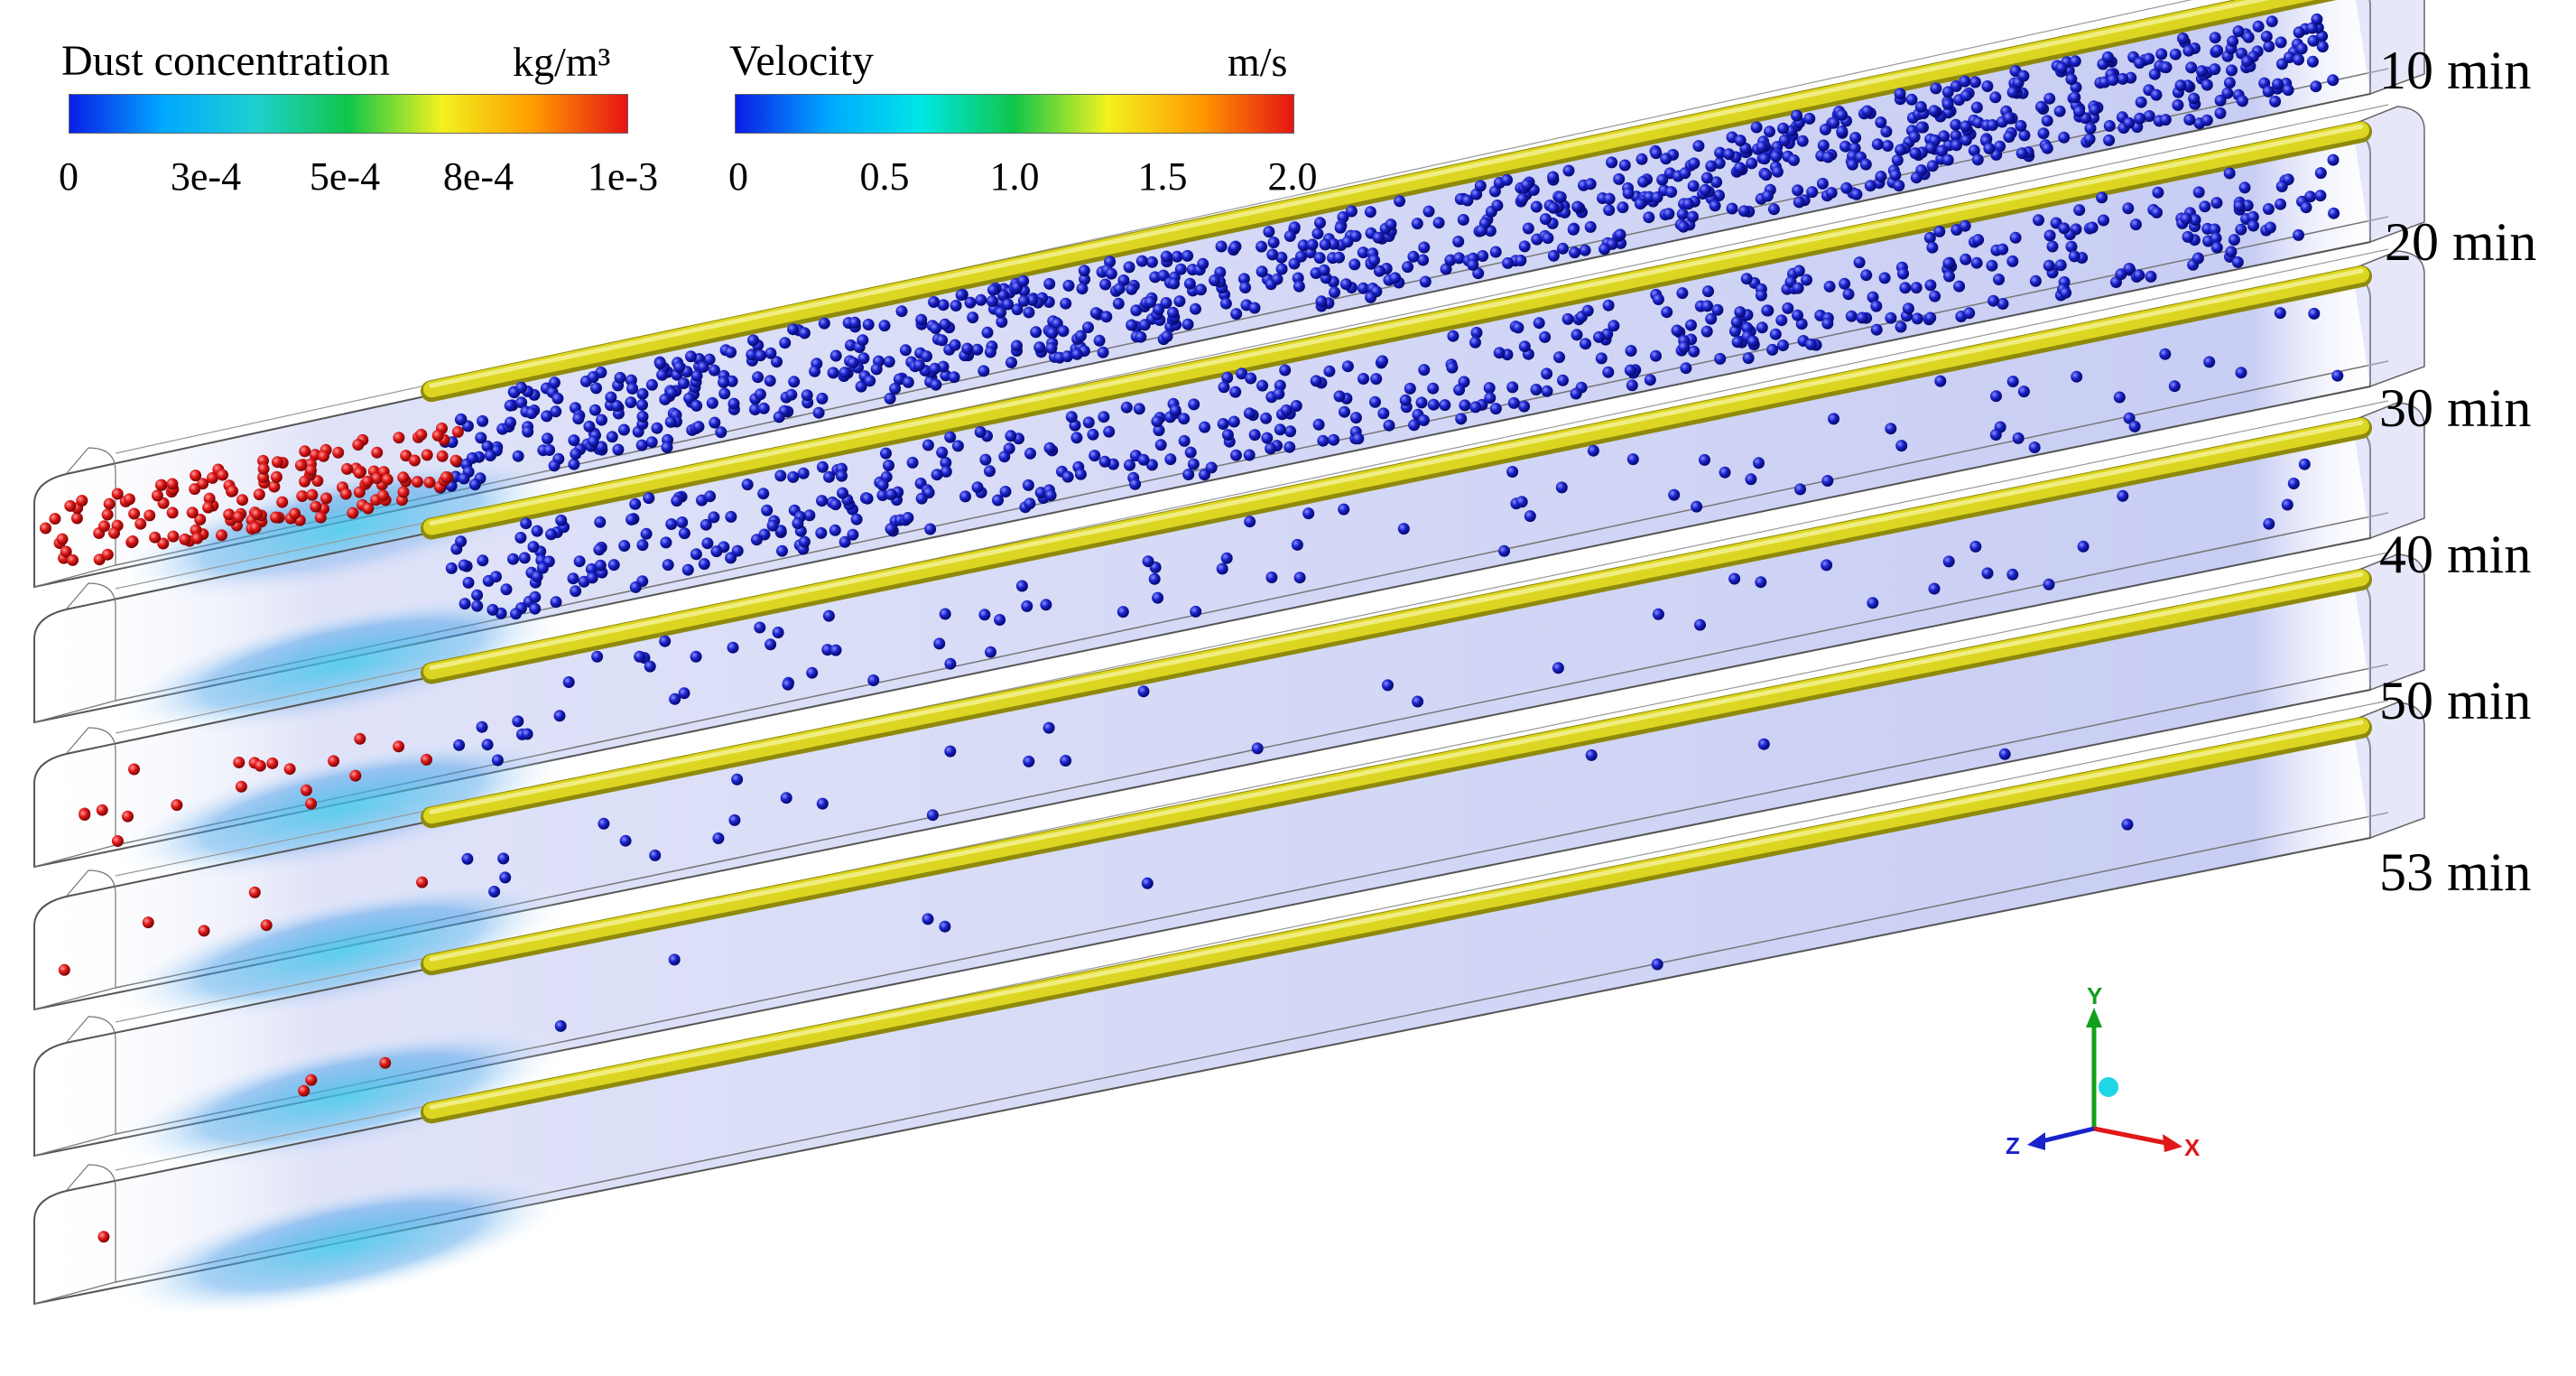 Image resolution: width=2576 pixels, height=1376 pixels. Describe the element at coordinates (2455, 70) in the screenshot. I see `time-label-10: 10 min` at that location.